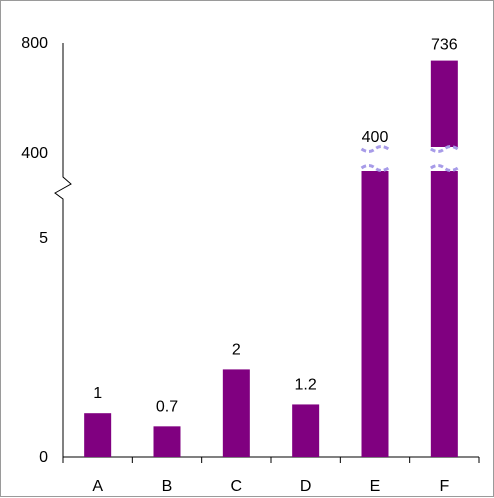  I want to click on x-tick-label-d: D, so click(306, 486).